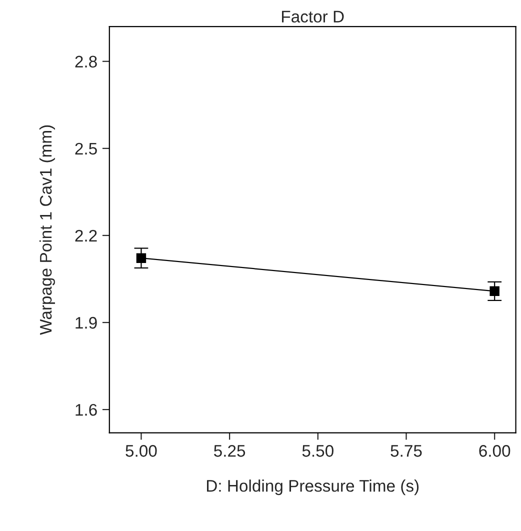  I want to click on y-tick-label: 2.8, so click(86, 62).